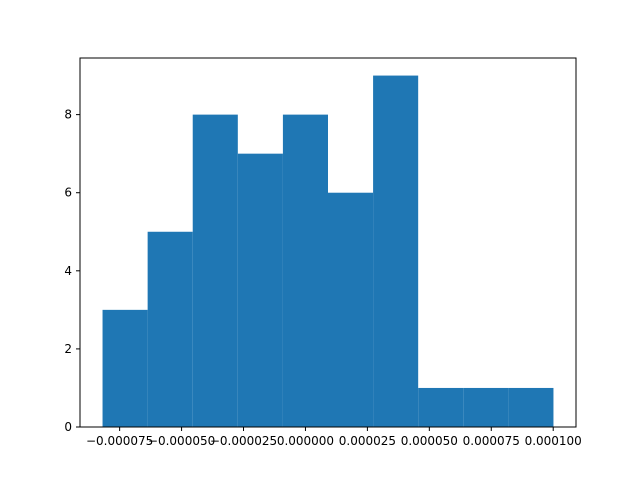 The height and width of the screenshot is (480, 640). Describe the element at coordinates (68, 427) in the screenshot. I see `y-tick-label: 0` at that location.